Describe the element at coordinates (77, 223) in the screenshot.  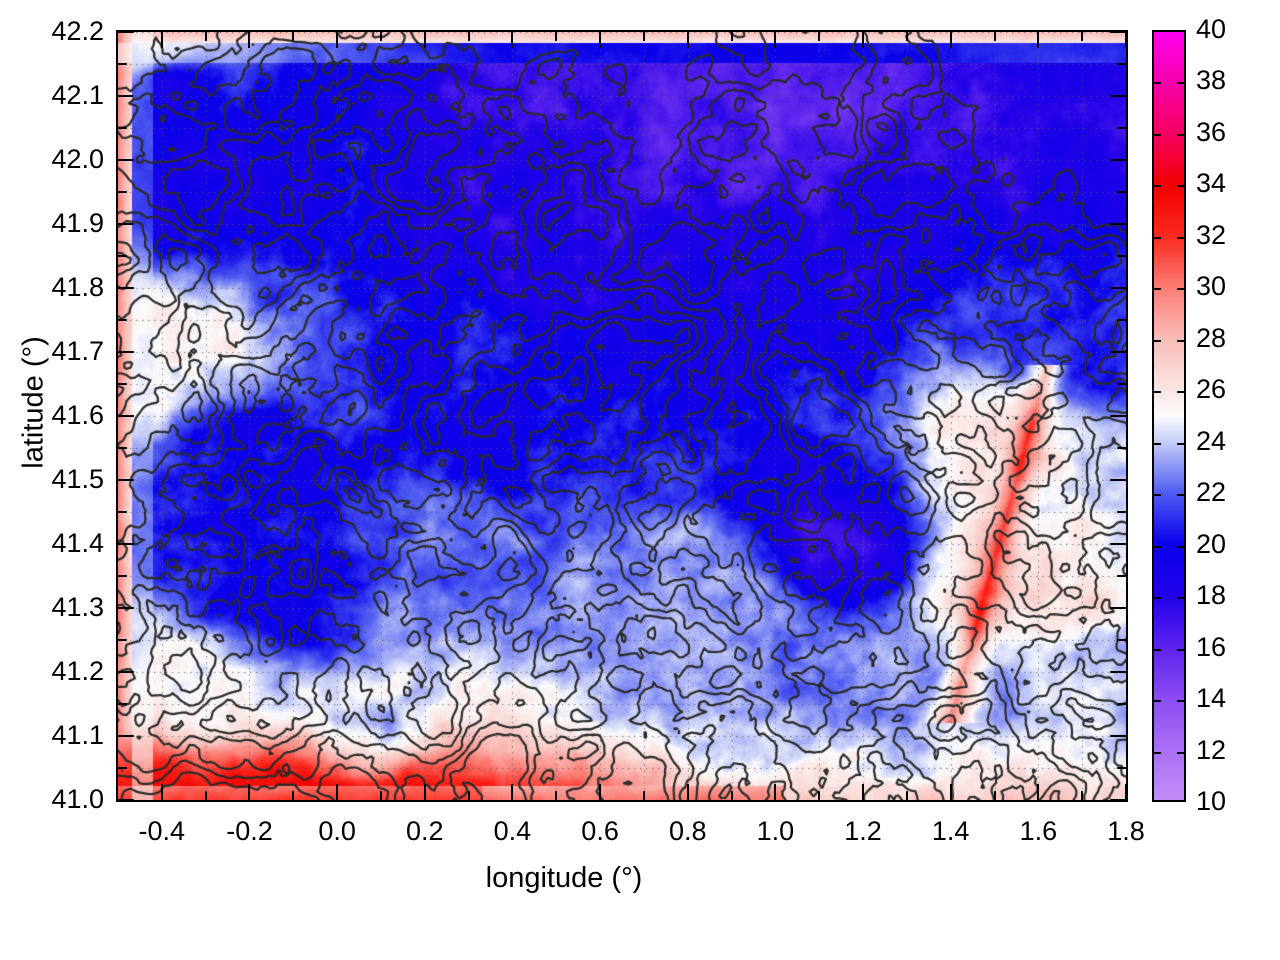
I see `y-tick-label: 41.9` at that location.